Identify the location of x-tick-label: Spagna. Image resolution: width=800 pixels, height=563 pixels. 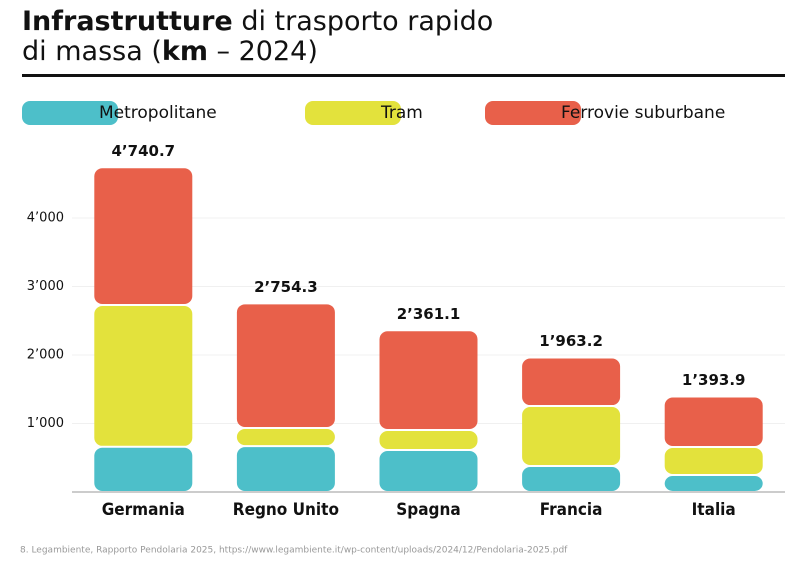
(428, 510).